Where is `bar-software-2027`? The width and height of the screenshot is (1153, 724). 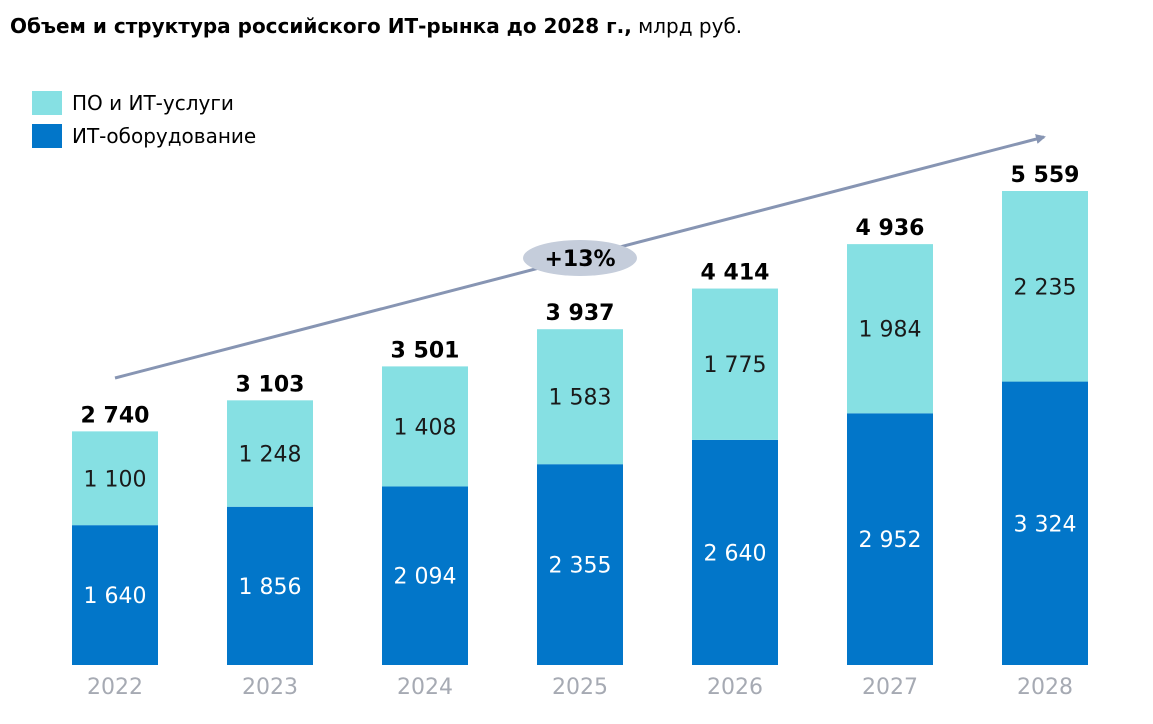 bar-software-2027 is located at coordinates (890, 329).